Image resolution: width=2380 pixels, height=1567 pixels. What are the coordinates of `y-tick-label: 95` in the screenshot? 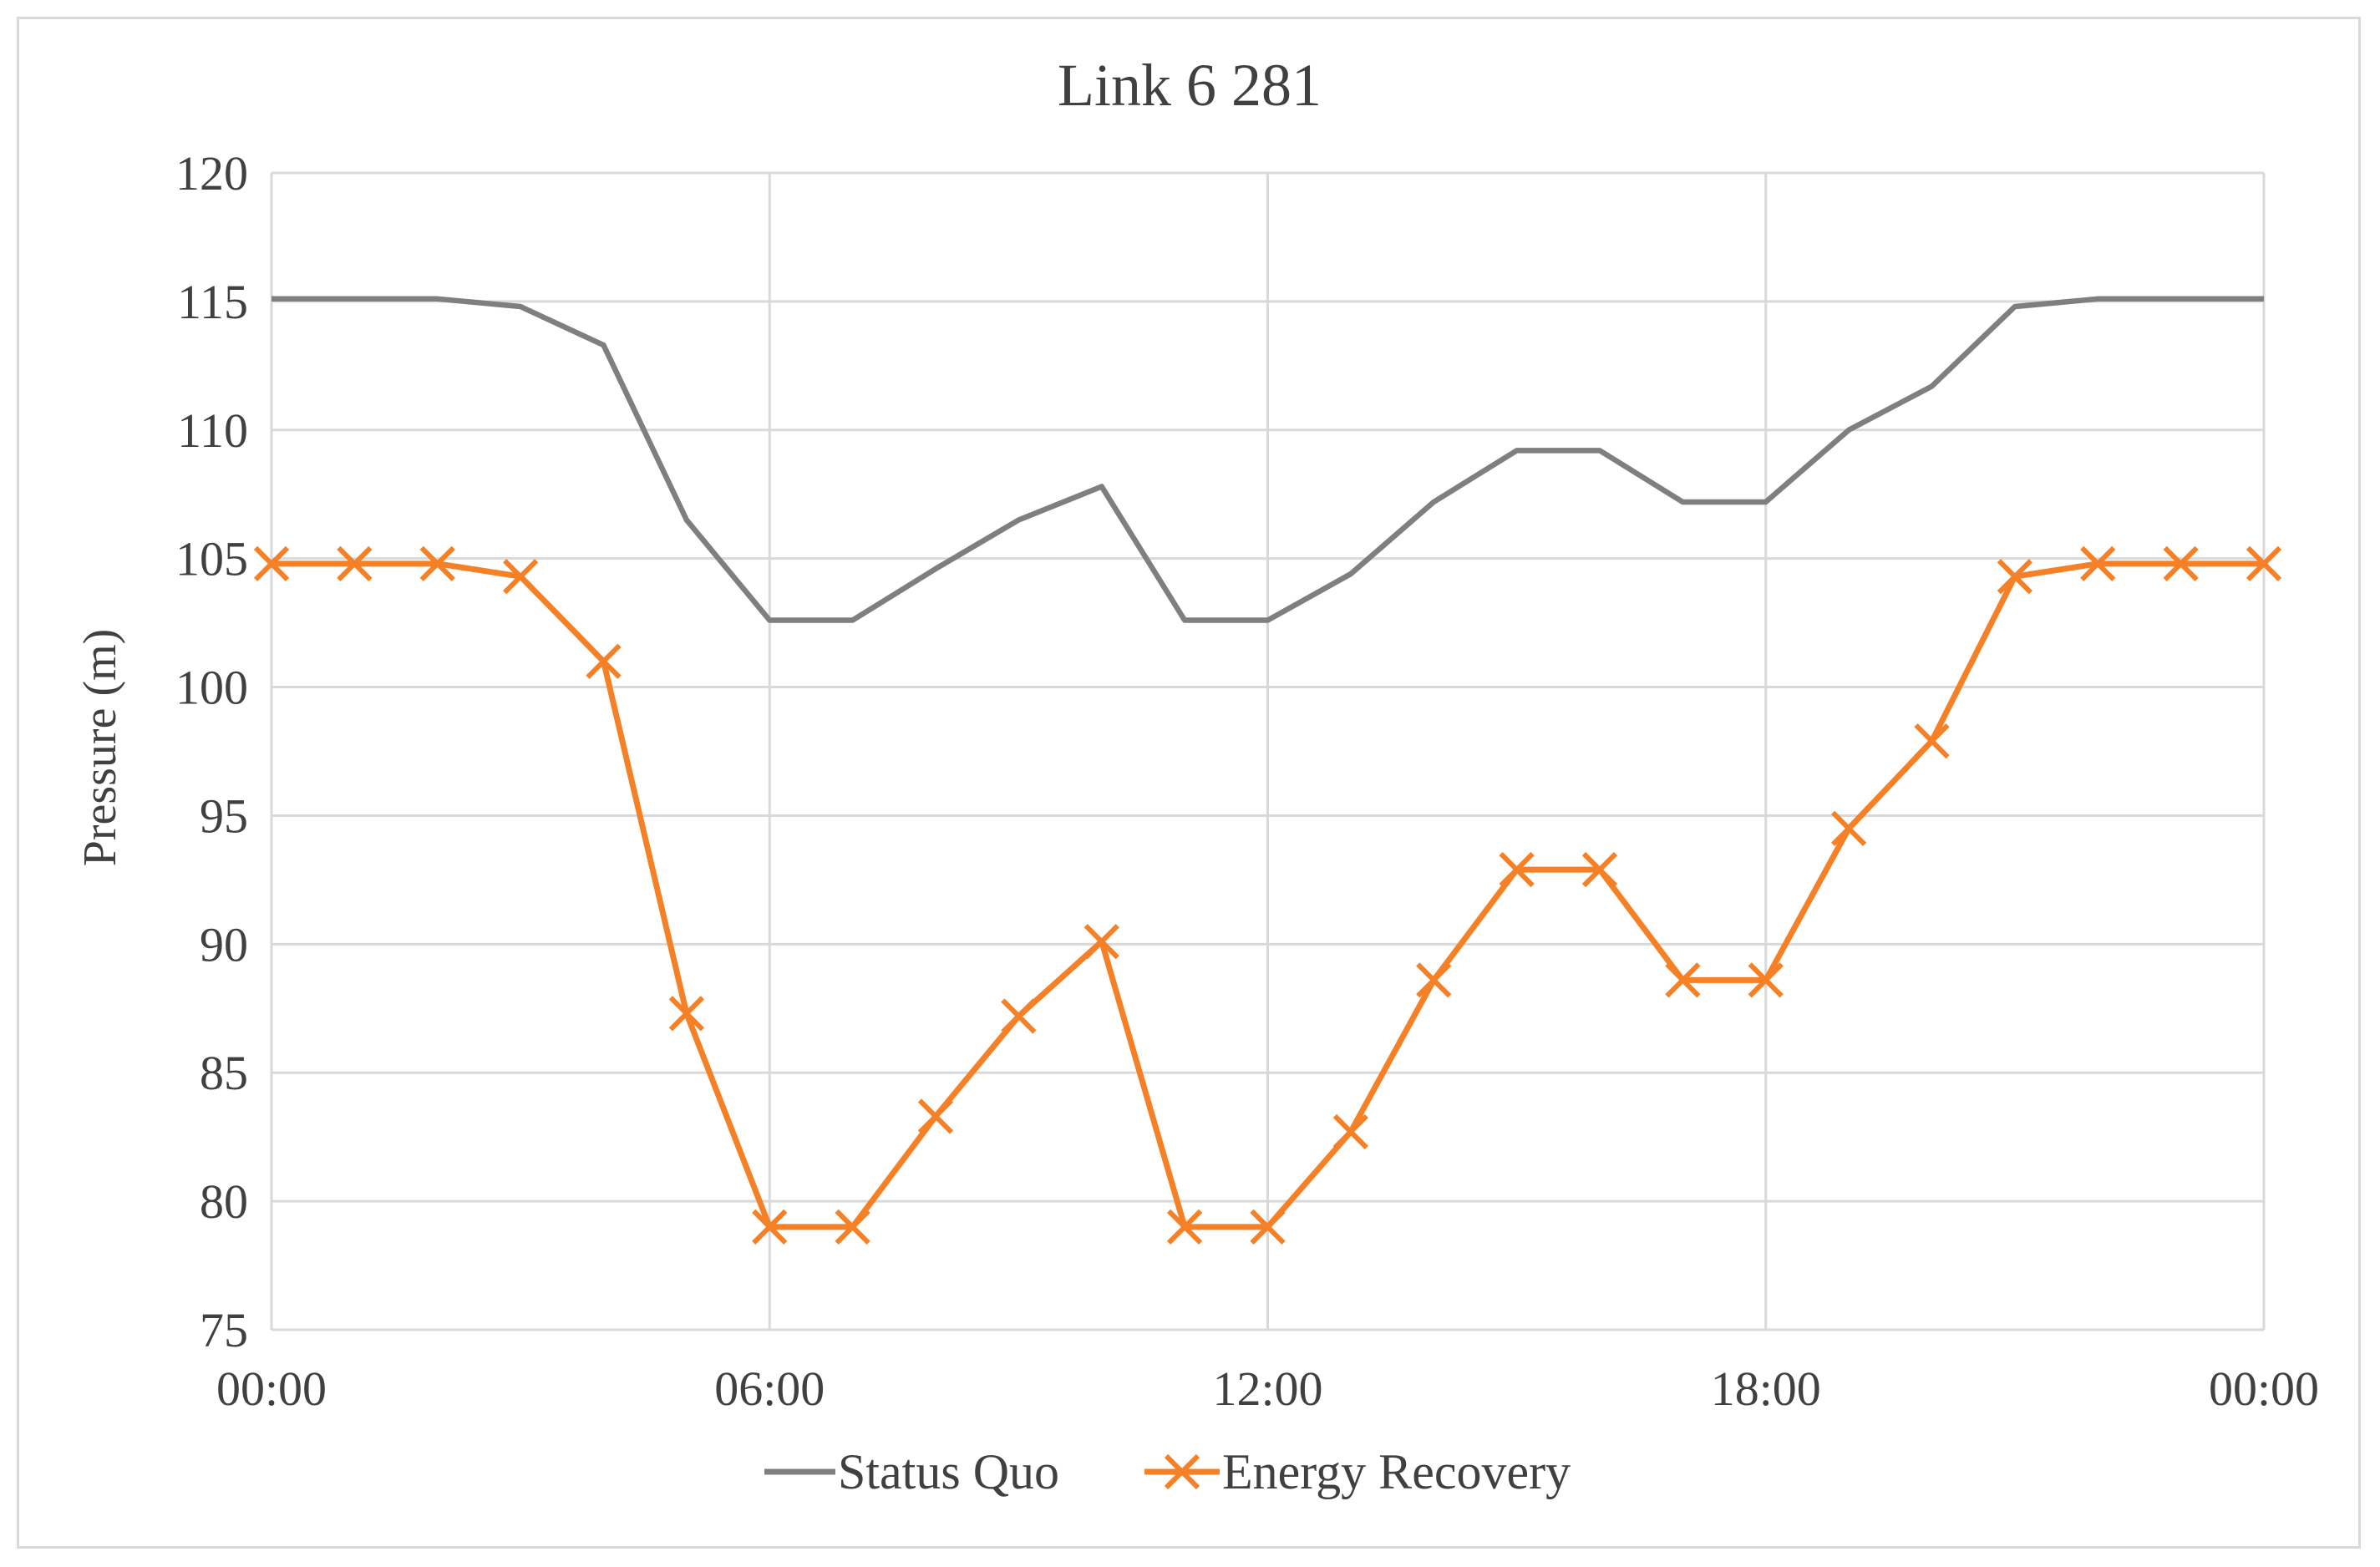 It's located at (224, 816).